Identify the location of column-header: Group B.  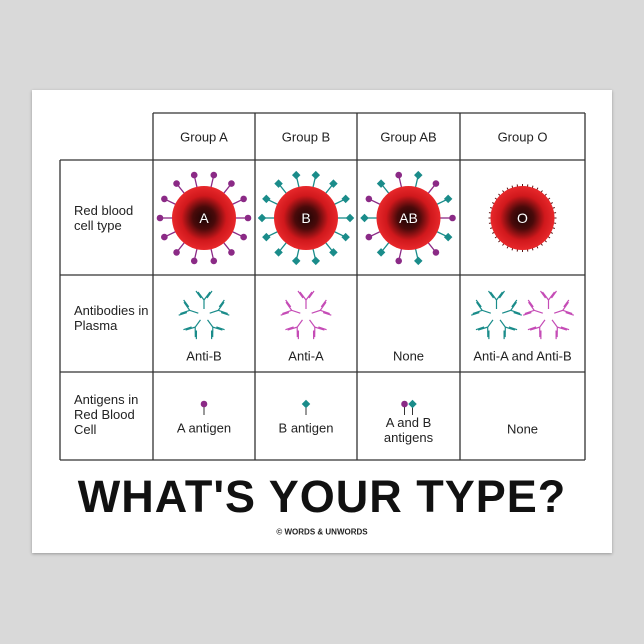
(306, 137).